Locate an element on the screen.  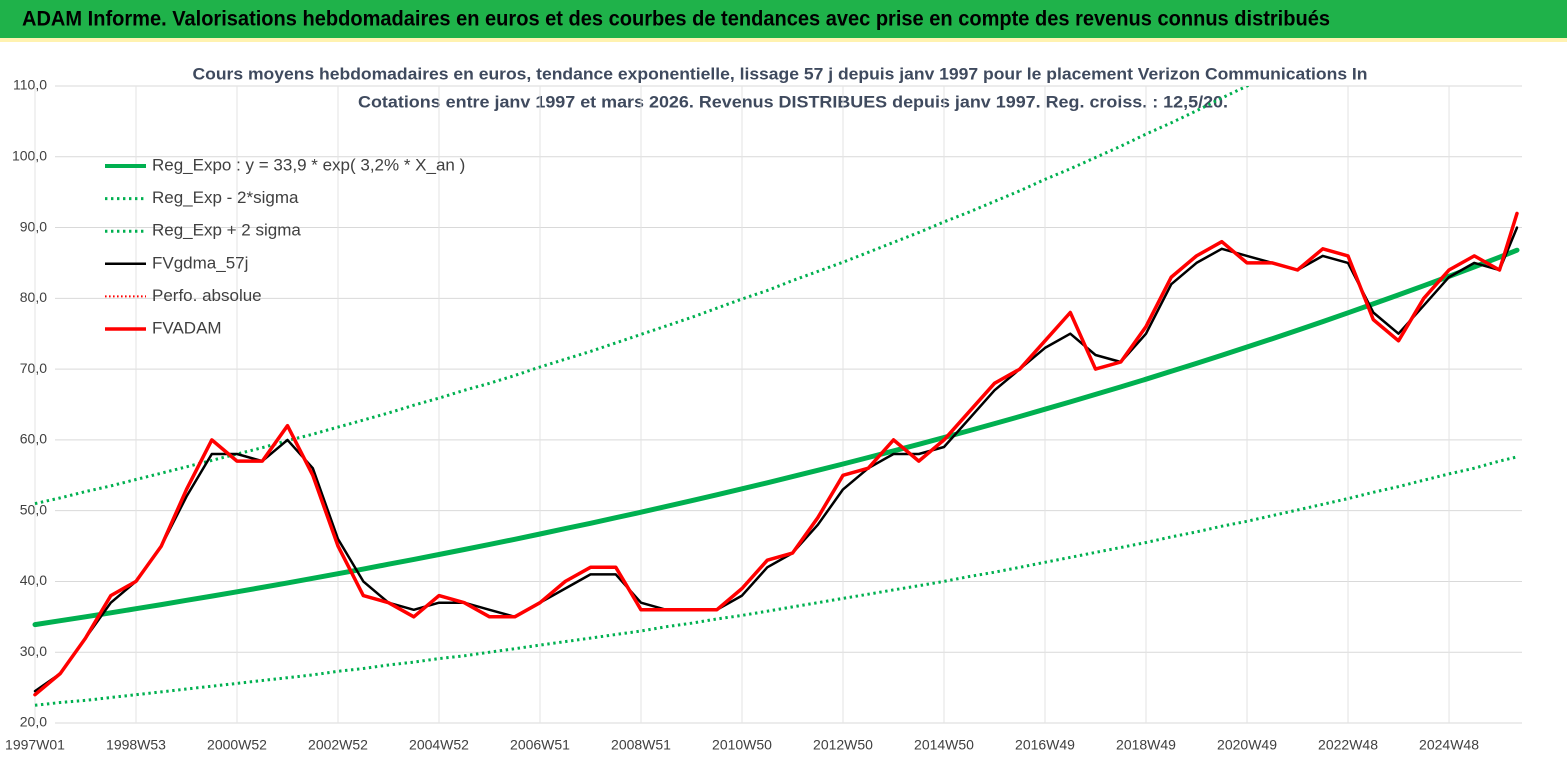
y-tick-label: 30,0 is located at coordinates (33, 651).